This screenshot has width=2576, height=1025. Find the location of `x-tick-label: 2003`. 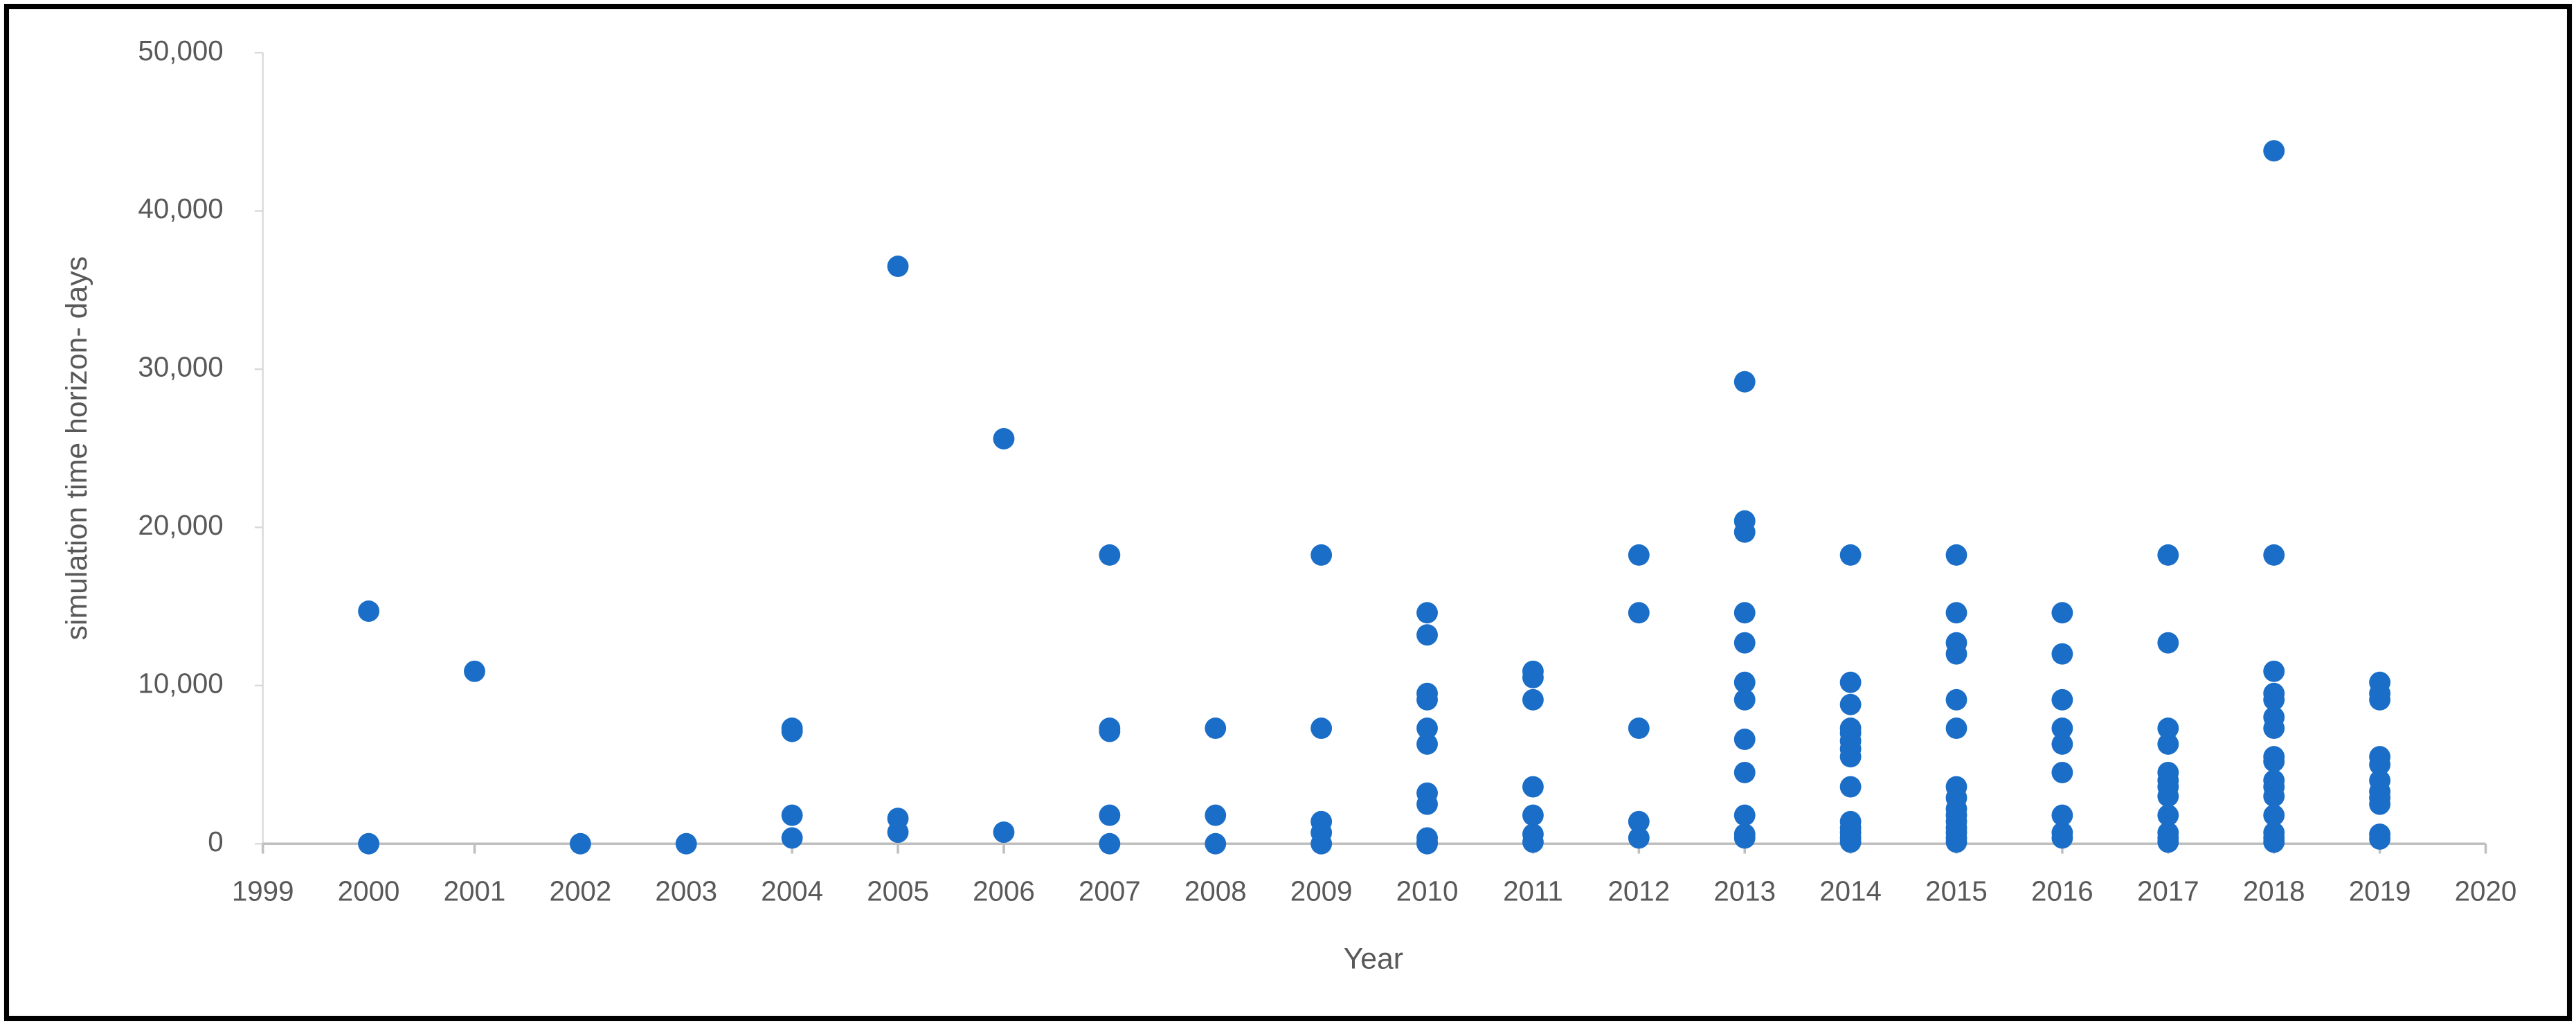

x-tick-label: 2003 is located at coordinates (686, 891).